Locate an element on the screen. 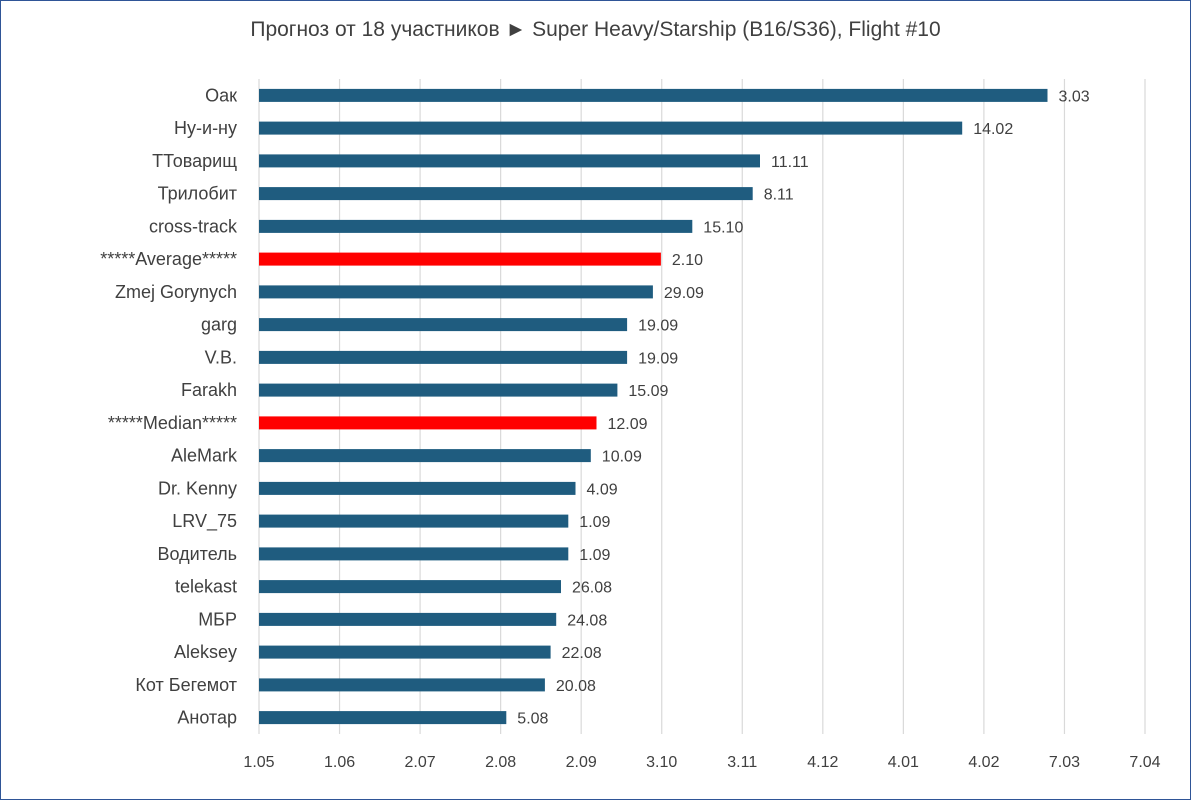 The image size is (1191, 800). data-label: 14.02 is located at coordinates (993, 129).